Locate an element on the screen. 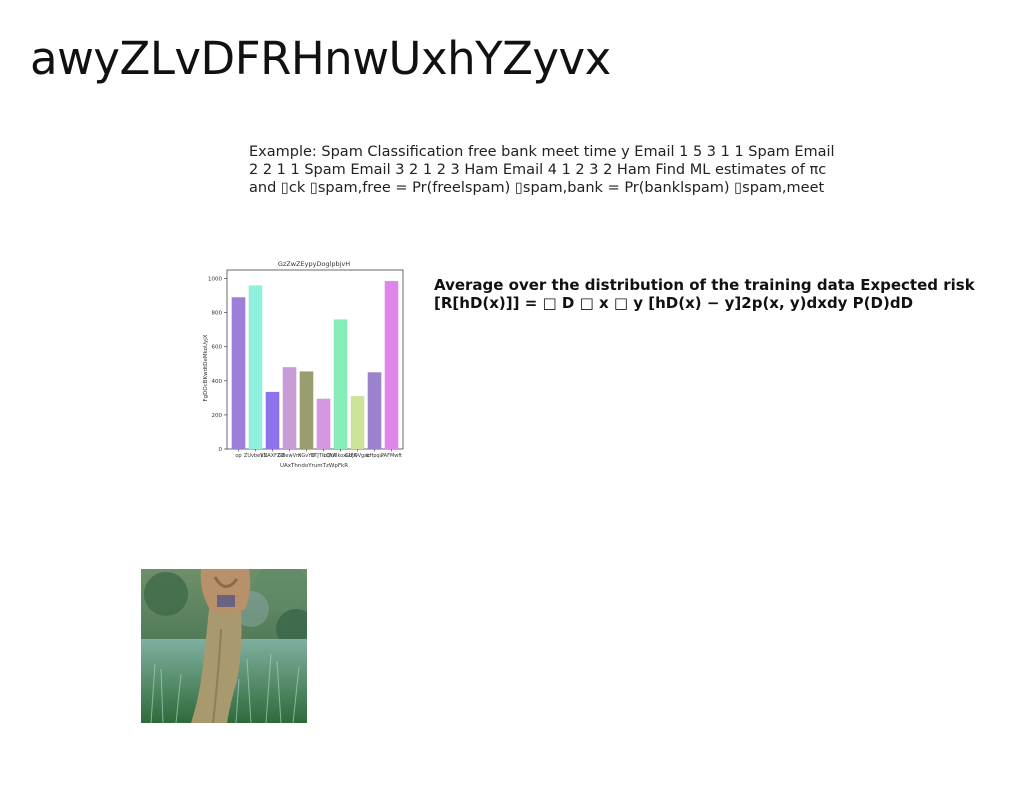 This screenshot has height=788, width=1024. x-tick-label: PAFMwft is located at coordinates (391, 456).